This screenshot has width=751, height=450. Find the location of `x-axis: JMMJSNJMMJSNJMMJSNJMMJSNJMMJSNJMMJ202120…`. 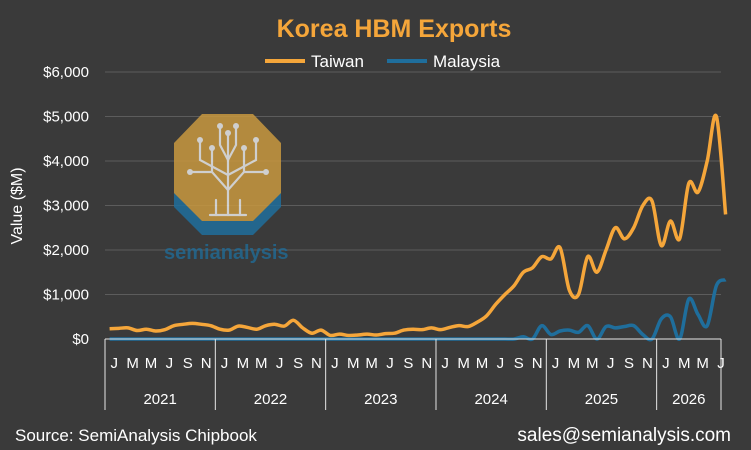

x-axis: JMMJSNJMMJSNJMMJSNJMMJSNJMMJSNJMMJ202120… is located at coordinates (414, 374).